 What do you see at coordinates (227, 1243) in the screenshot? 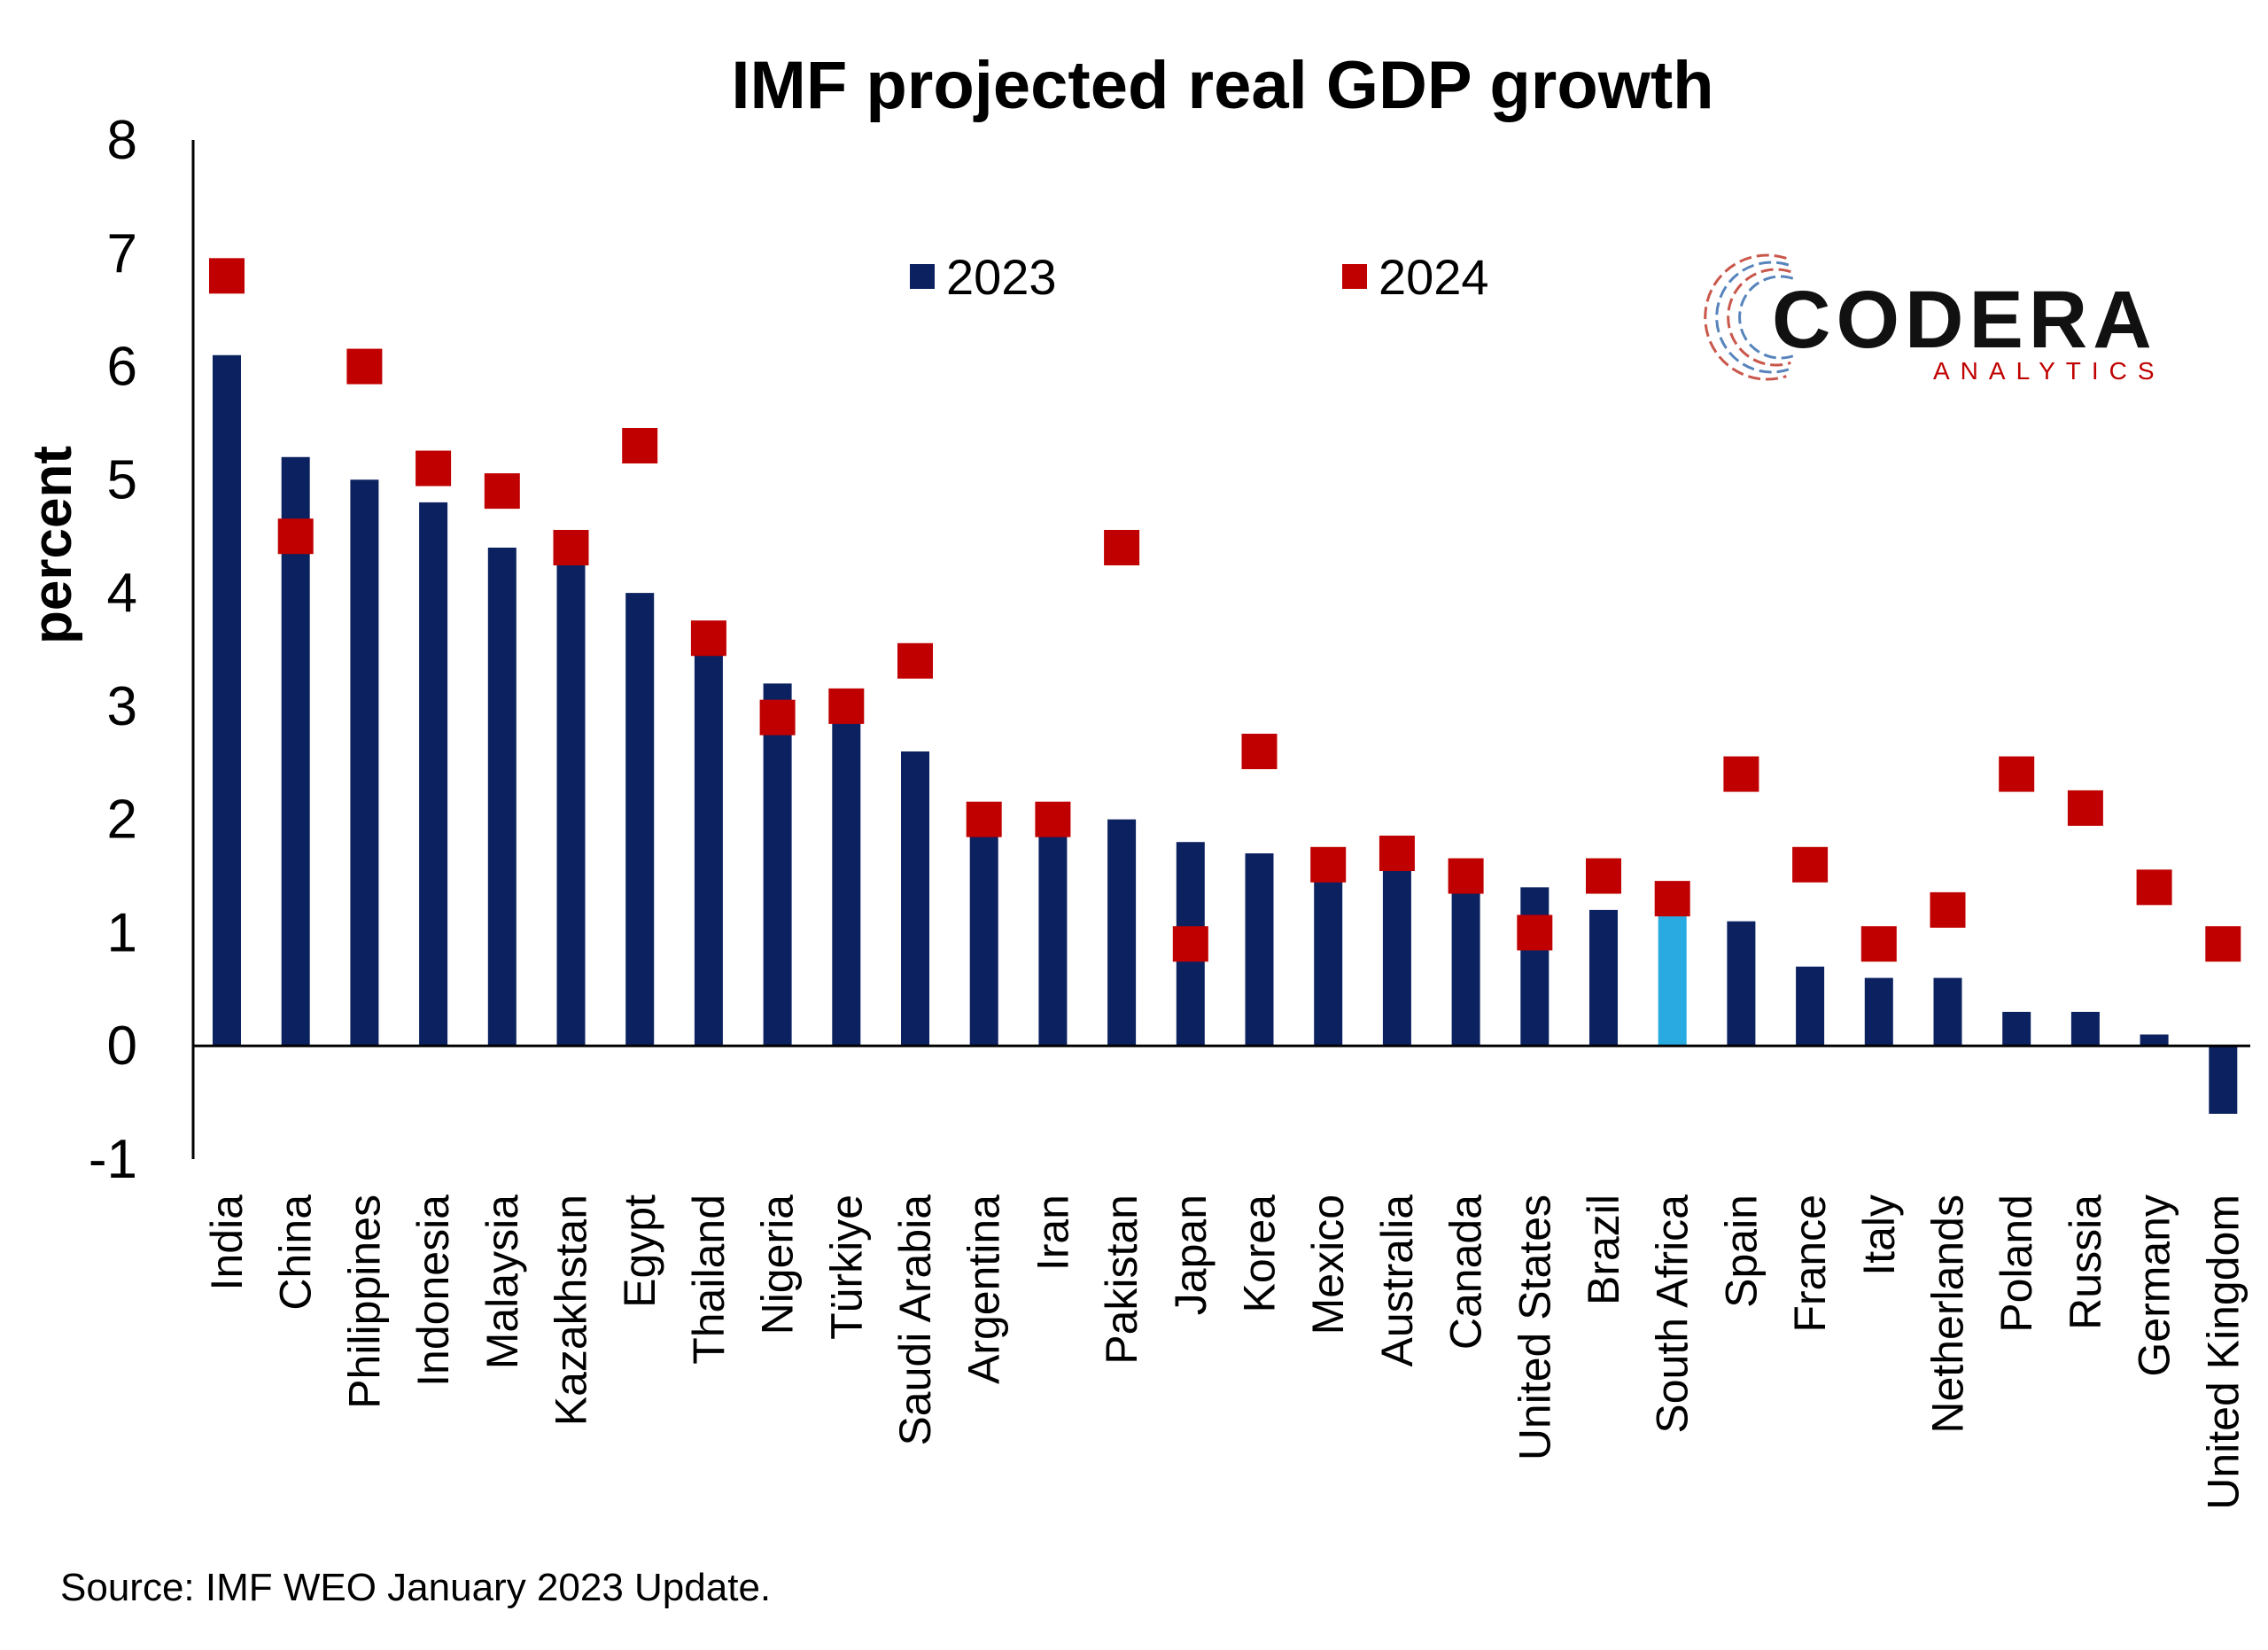
I see `x-category-label: India` at bounding box center [227, 1243].